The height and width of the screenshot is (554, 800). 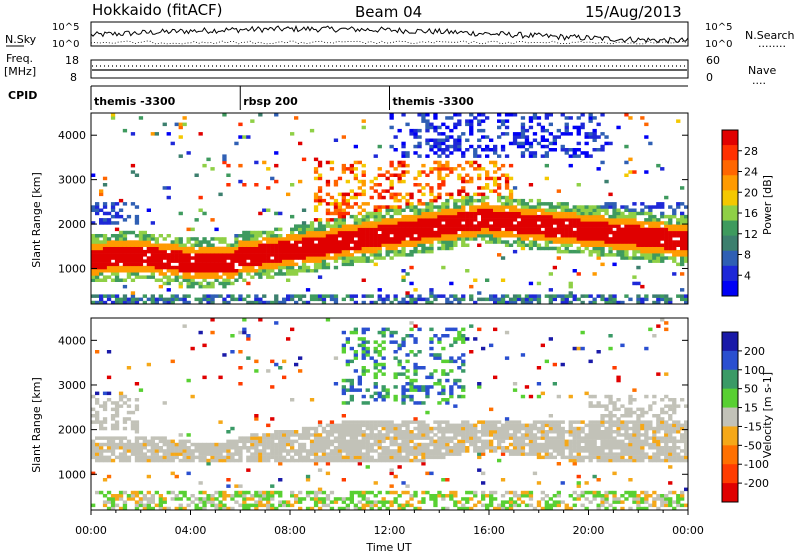 I want to click on noise-sky-trace, so click(x=389, y=35).